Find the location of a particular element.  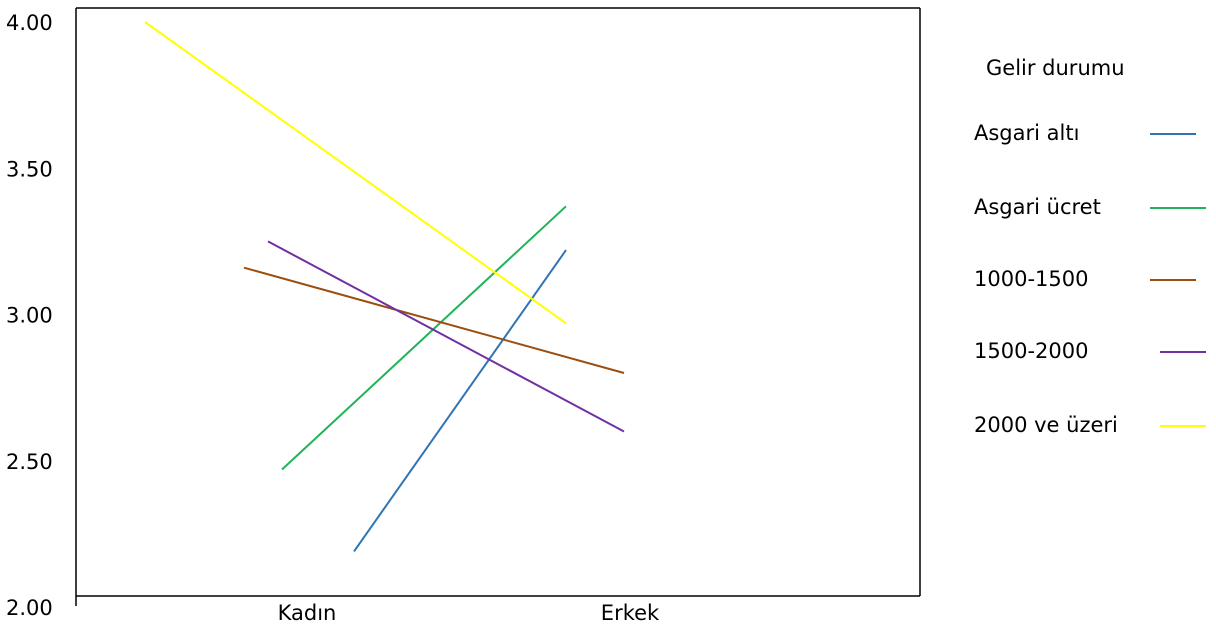

x-tick-label: Kadın is located at coordinates (307, 613).